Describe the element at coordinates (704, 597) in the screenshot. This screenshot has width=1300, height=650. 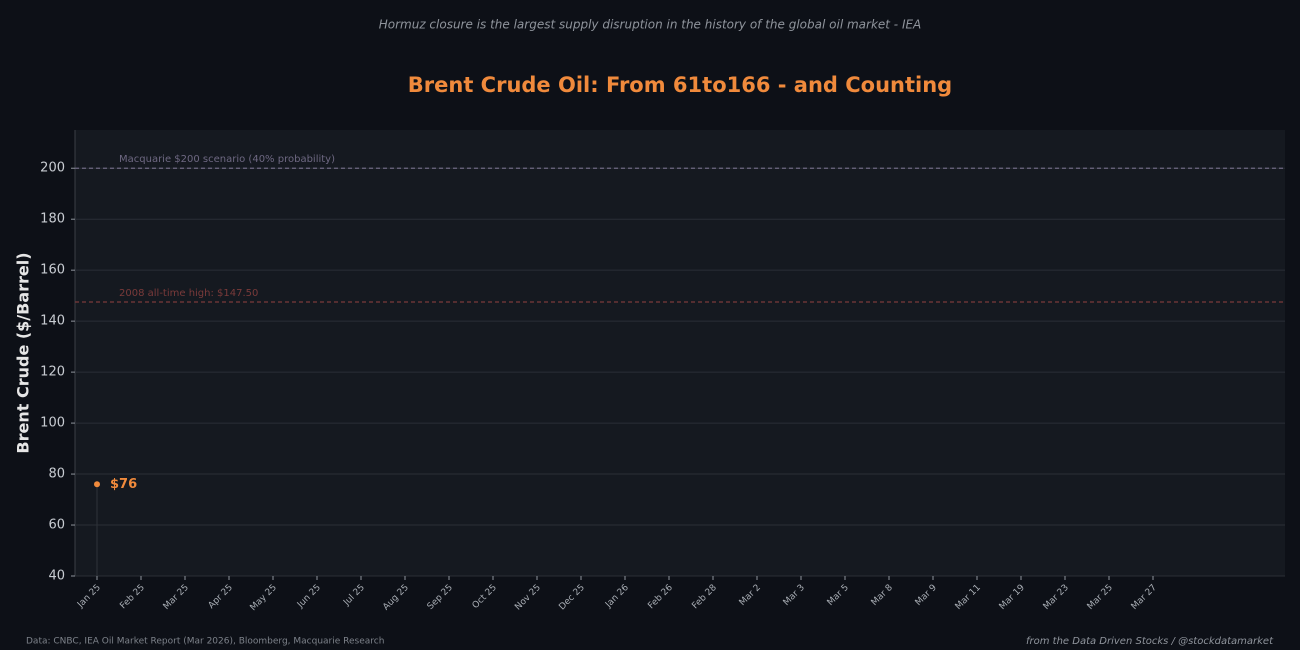
I see `x-tick-label: Feb 28` at that location.